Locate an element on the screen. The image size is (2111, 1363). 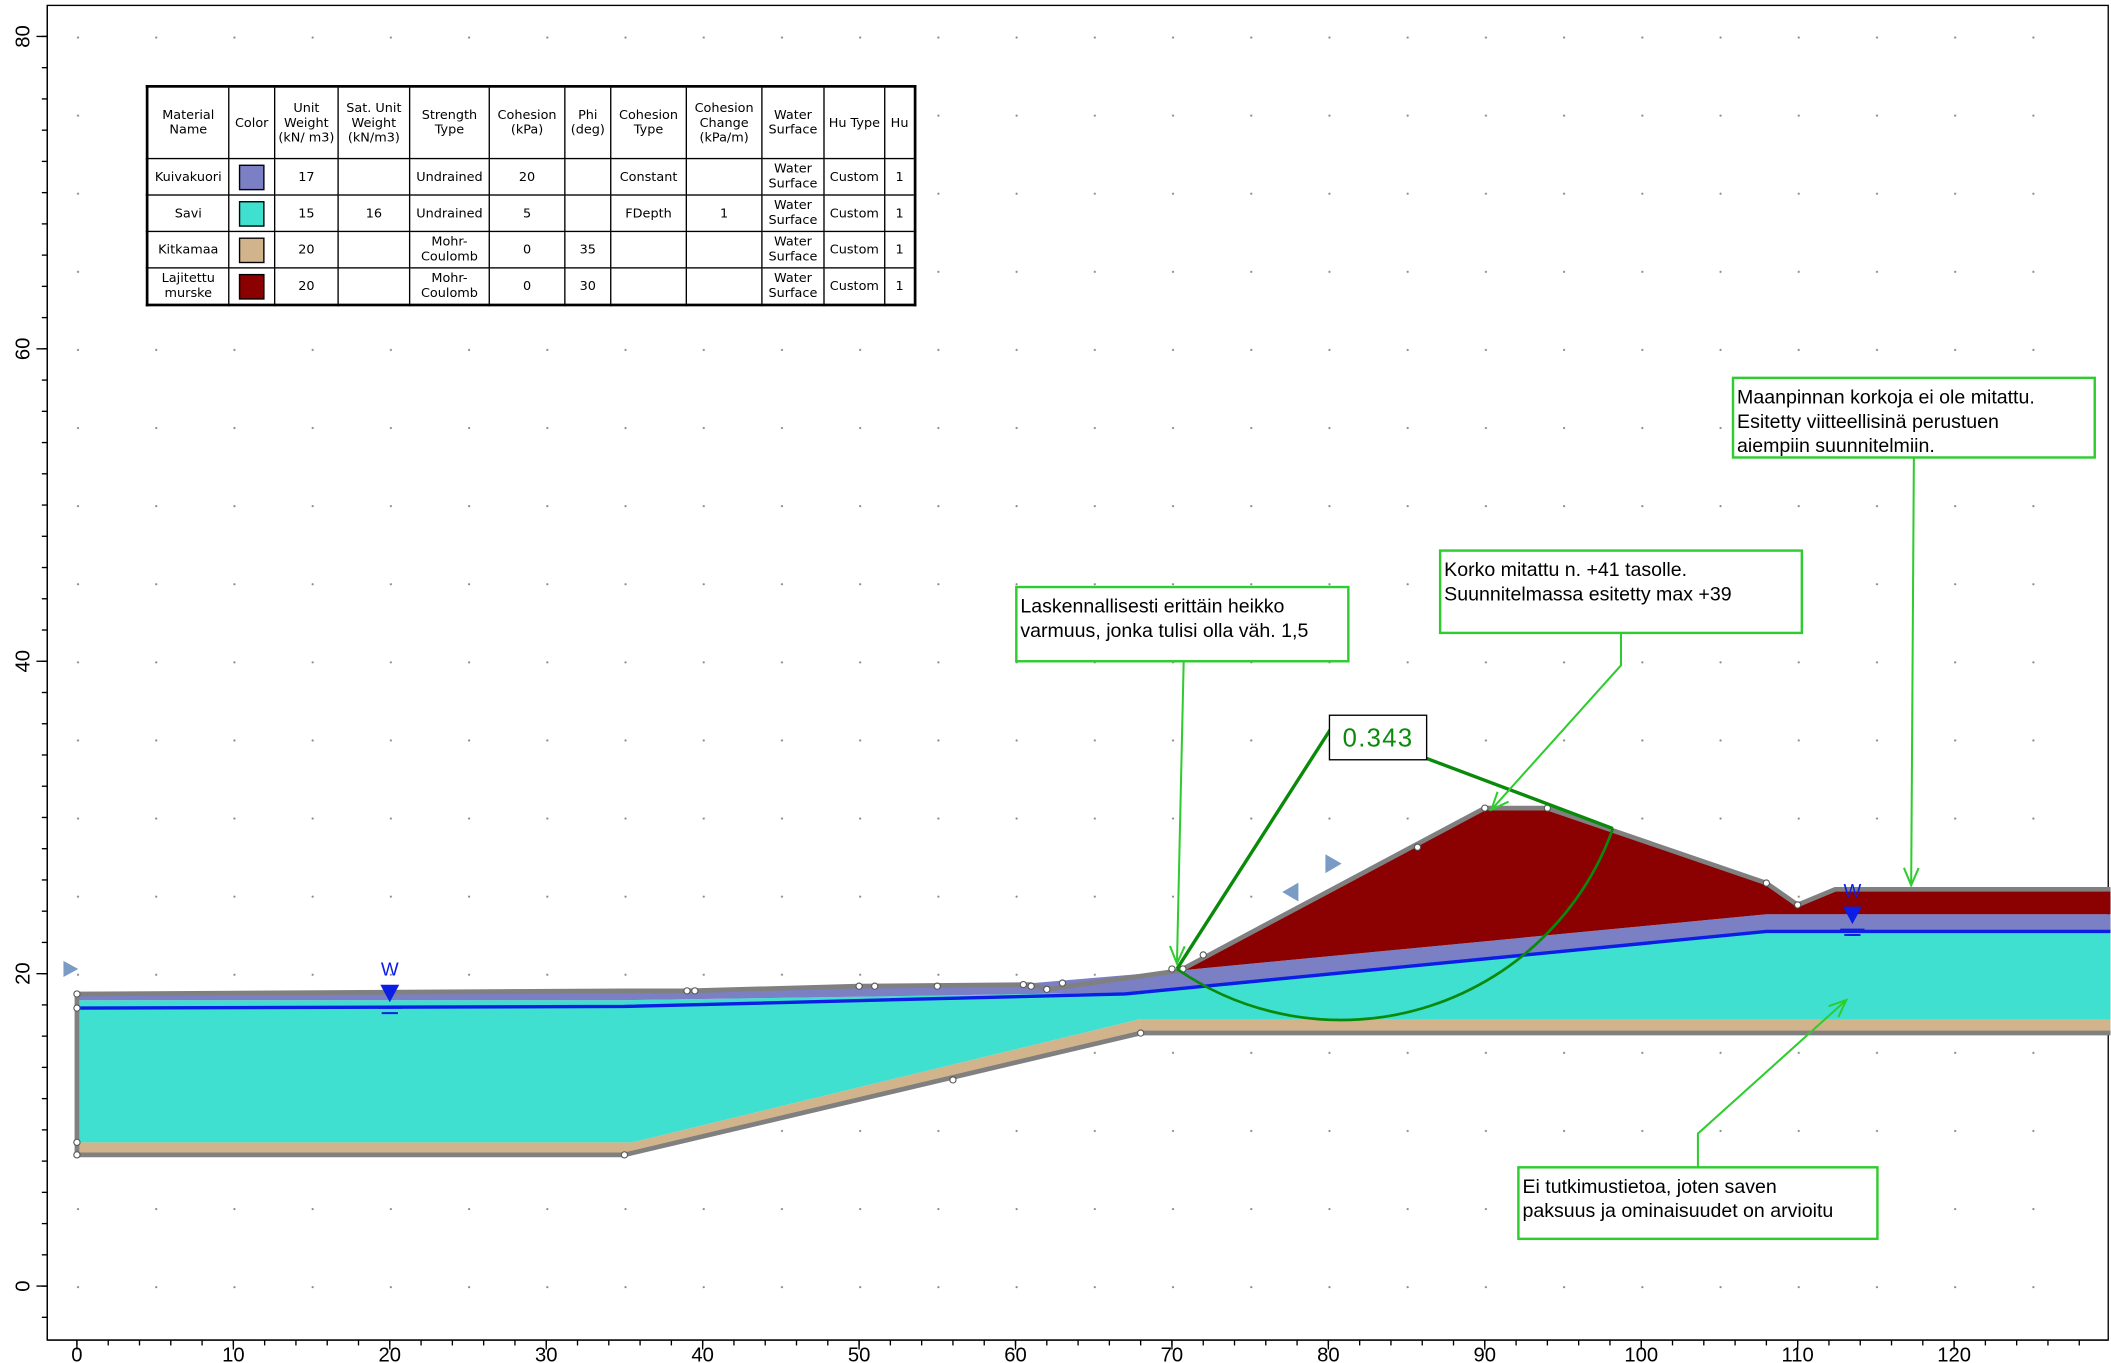
material-name: Lajitettu murske is located at coordinates (188, 286).